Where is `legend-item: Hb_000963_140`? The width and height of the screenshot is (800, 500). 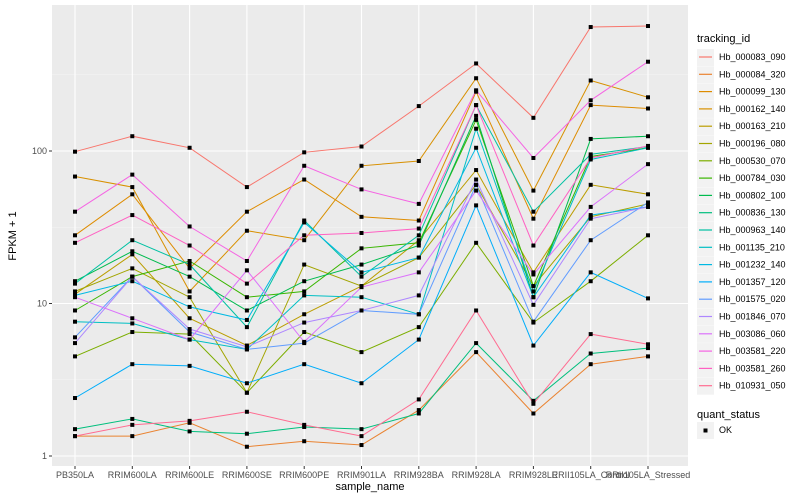 legend-item: Hb_000963_140 is located at coordinates (741, 230).